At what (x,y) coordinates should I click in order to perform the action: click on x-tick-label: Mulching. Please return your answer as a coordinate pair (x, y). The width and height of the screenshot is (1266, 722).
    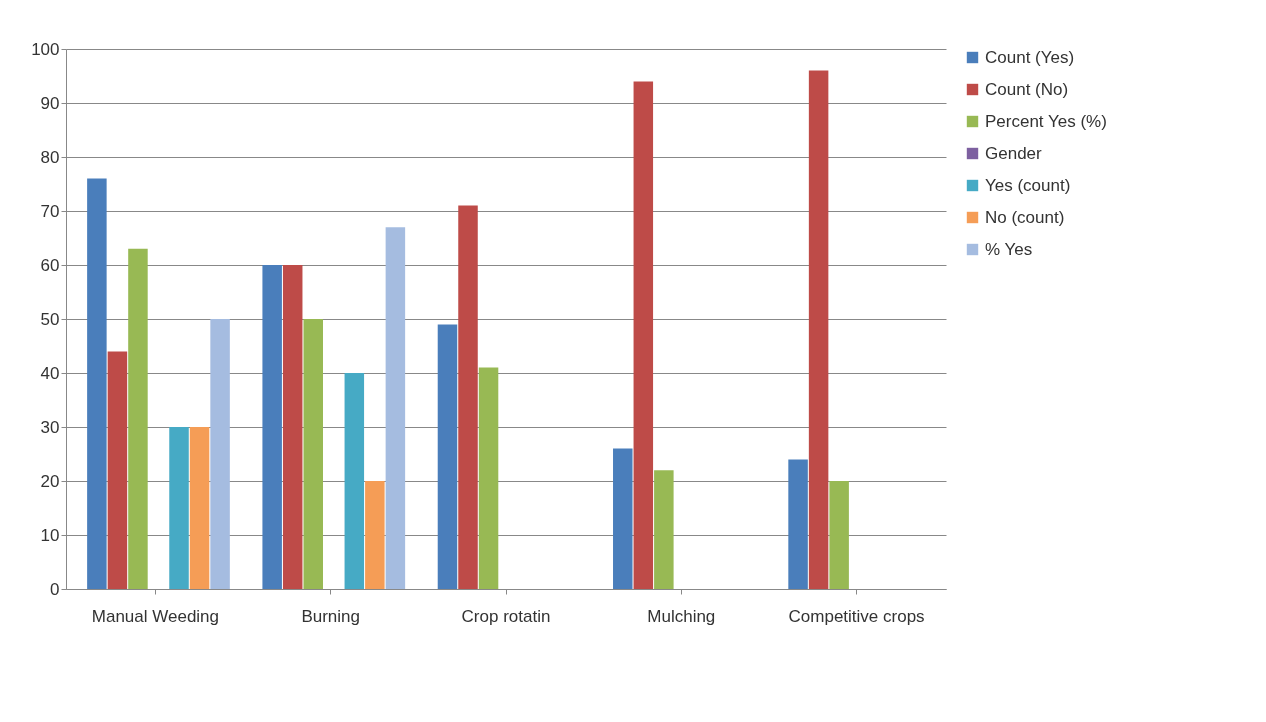
    Looking at the image, I should click on (681, 616).